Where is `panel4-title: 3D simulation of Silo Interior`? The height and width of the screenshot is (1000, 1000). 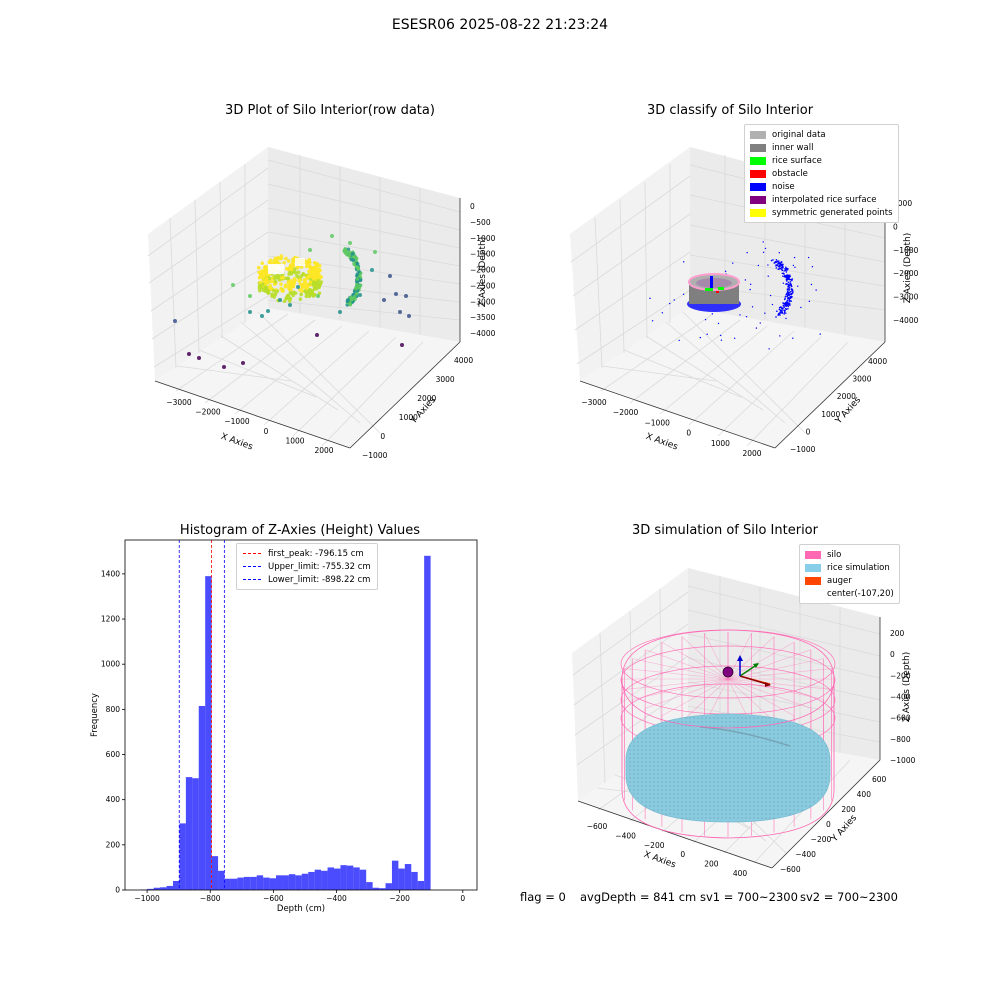 panel4-title: 3D simulation of Silo Interior is located at coordinates (725, 530).